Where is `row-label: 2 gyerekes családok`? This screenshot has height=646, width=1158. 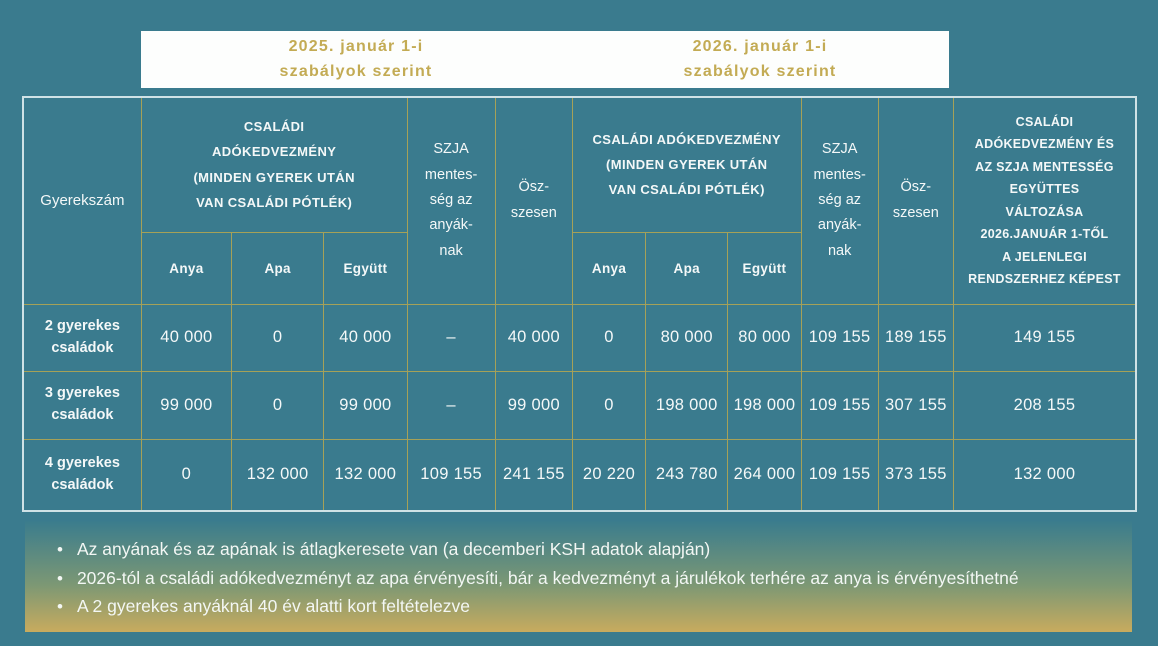 row-label: 2 gyerekes családok is located at coordinates (82, 337).